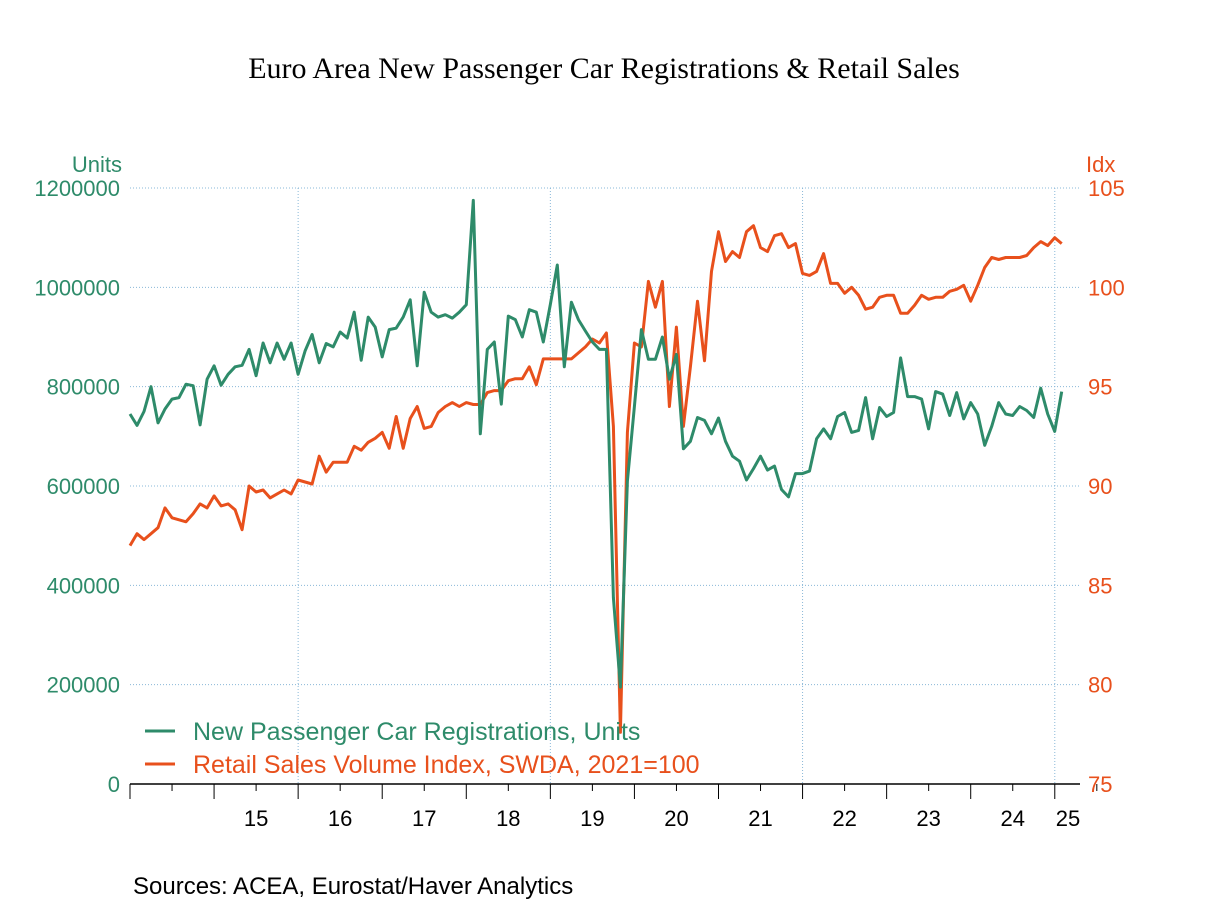  What do you see at coordinates (1100, 486) in the screenshot?
I see `right-tick-label: 90` at bounding box center [1100, 486].